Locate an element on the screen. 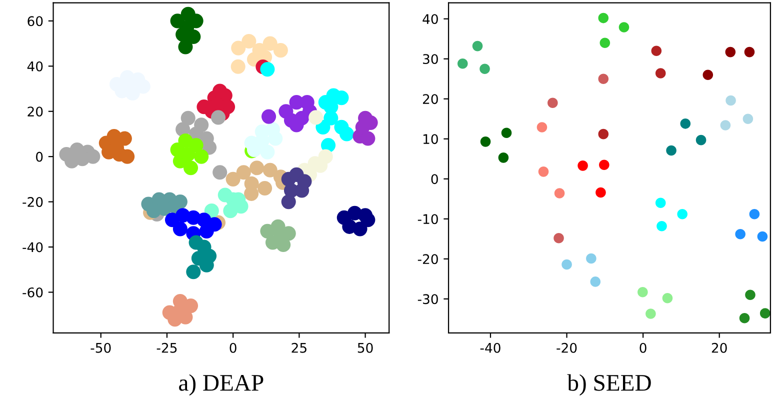  text: a) DEAP is located at coordinates (221, 385).